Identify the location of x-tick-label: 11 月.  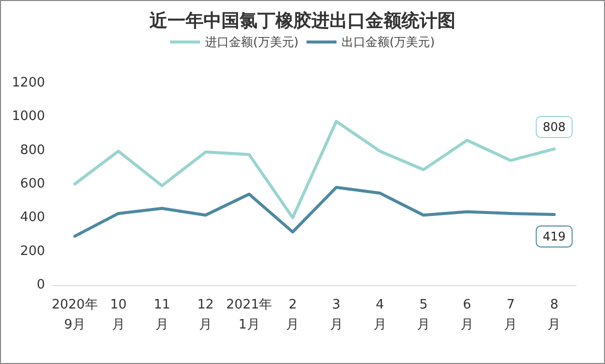
(162, 315).